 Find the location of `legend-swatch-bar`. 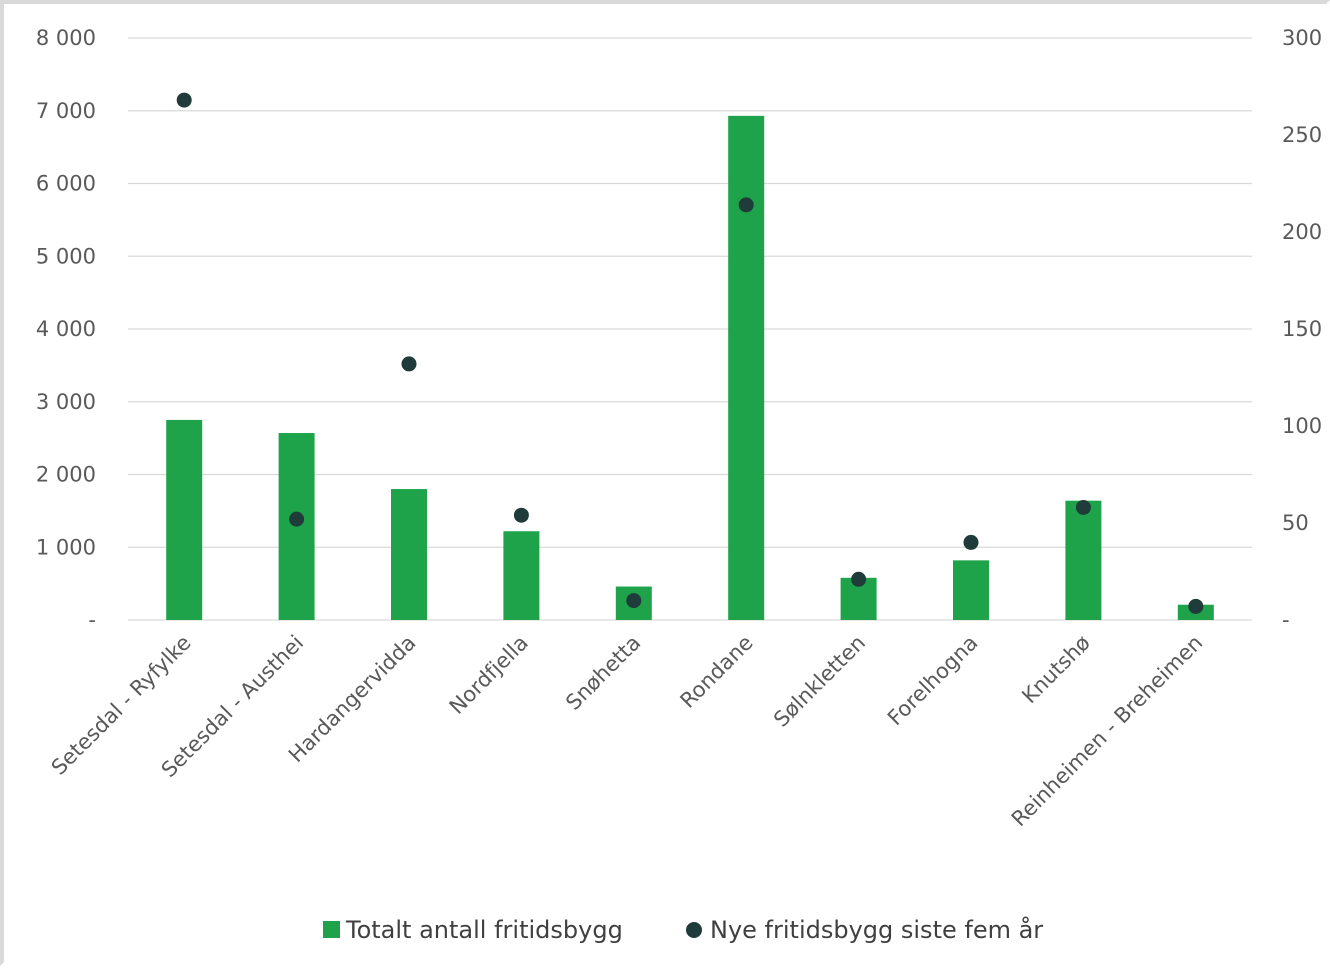

legend-swatch-bar is located at coordinates (331, 929).